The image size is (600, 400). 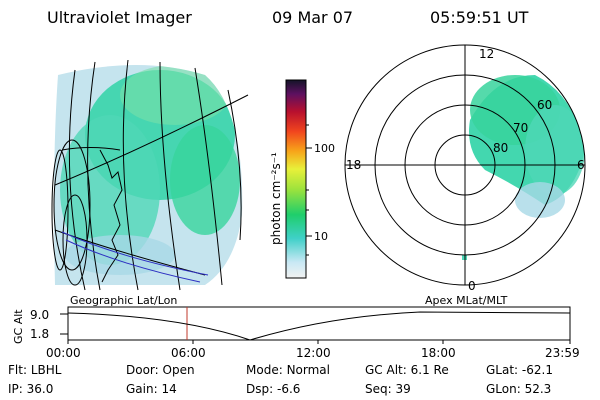 I want to click on mlat-label-60: 60, so click(x=544, y=105).